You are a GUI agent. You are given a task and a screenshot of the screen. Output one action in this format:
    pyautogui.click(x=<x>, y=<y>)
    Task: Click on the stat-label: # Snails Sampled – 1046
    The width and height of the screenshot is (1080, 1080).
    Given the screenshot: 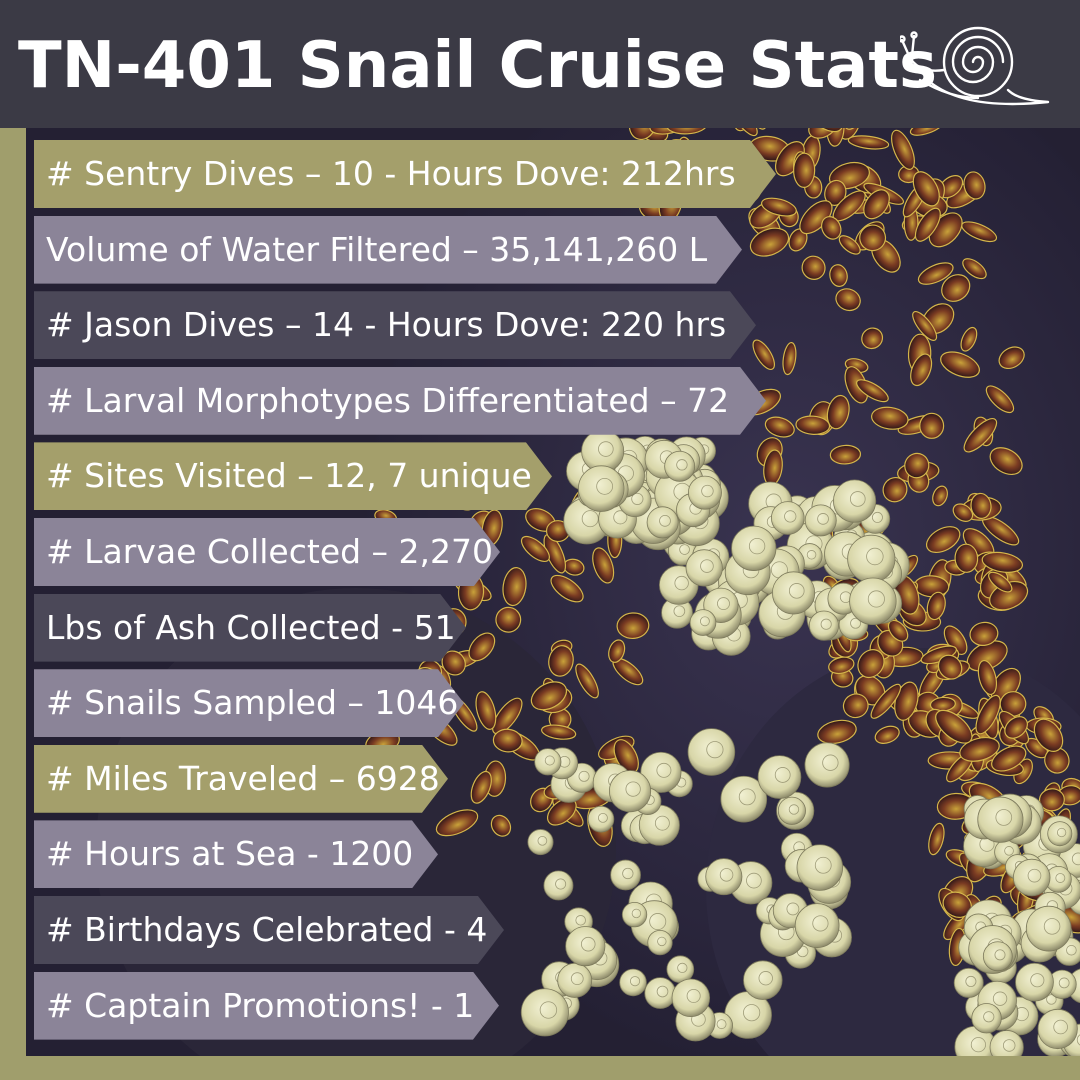 What is the action you would take?
    pyautogui.click(x=252, y=703)
    